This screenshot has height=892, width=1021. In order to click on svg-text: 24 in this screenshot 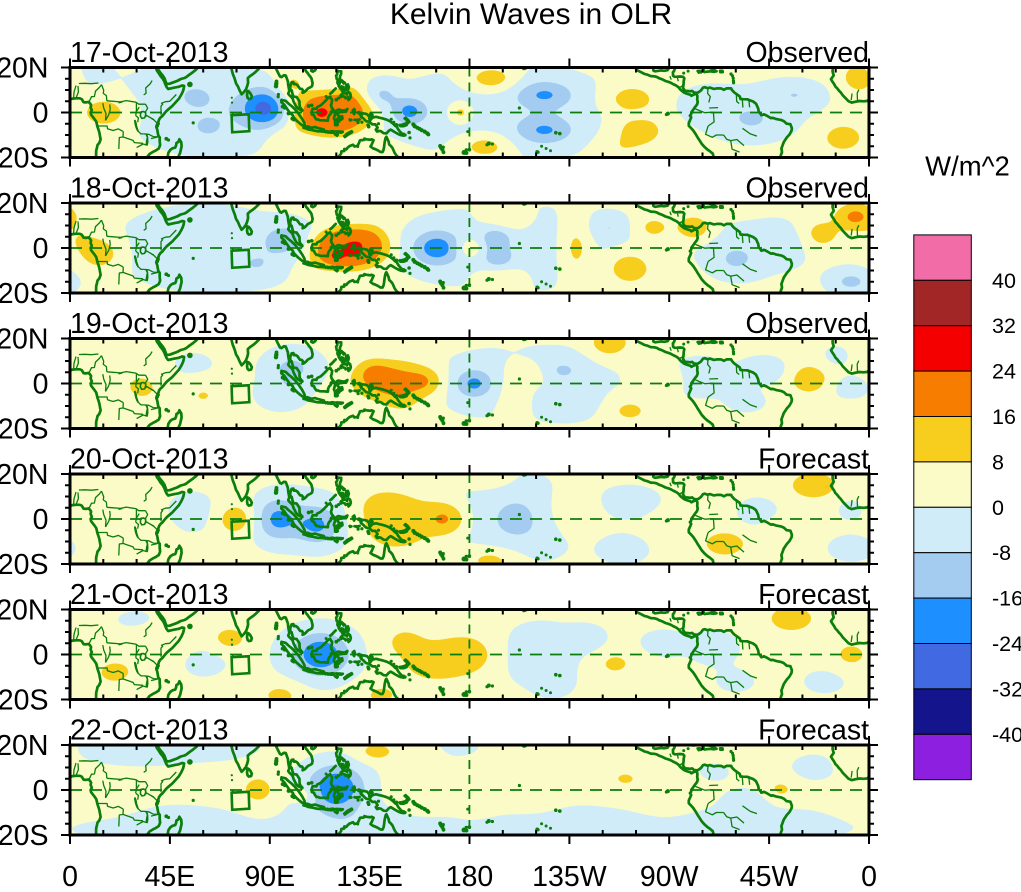, I will do `click(1004, 372)`.